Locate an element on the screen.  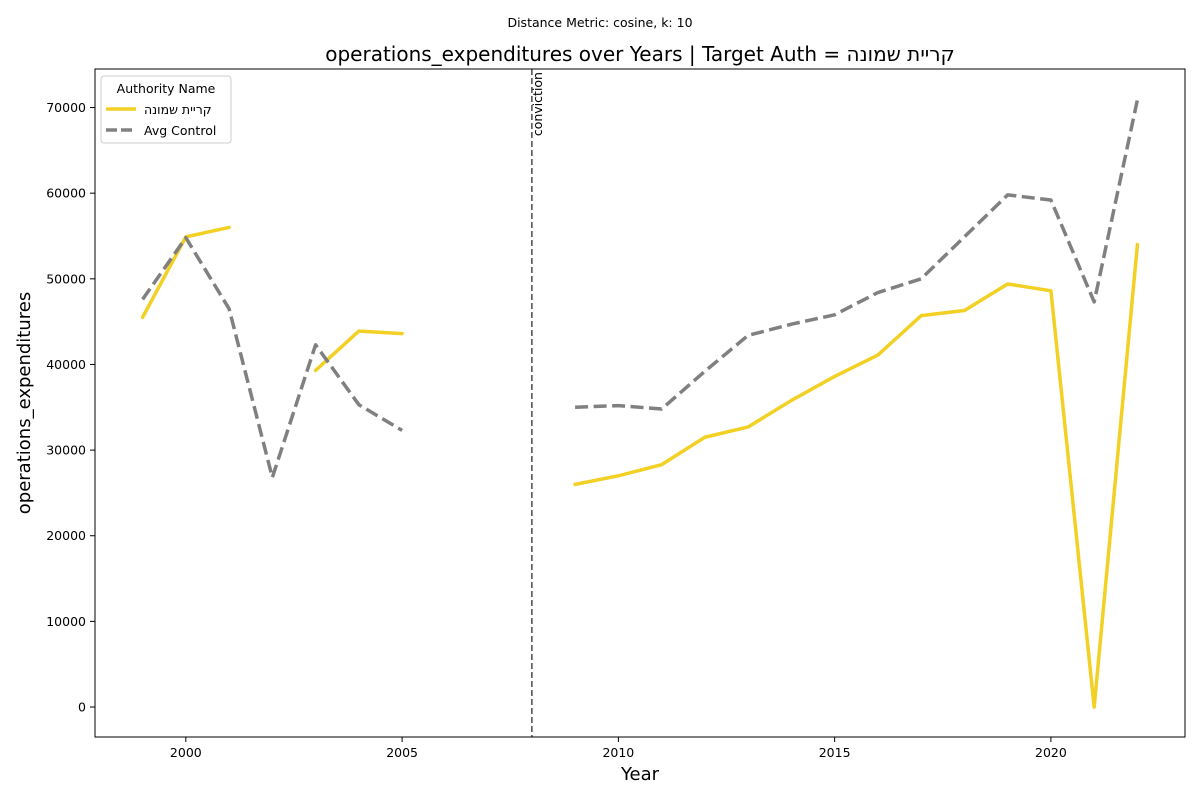
series-line-target is located at coordinates (358, 351).